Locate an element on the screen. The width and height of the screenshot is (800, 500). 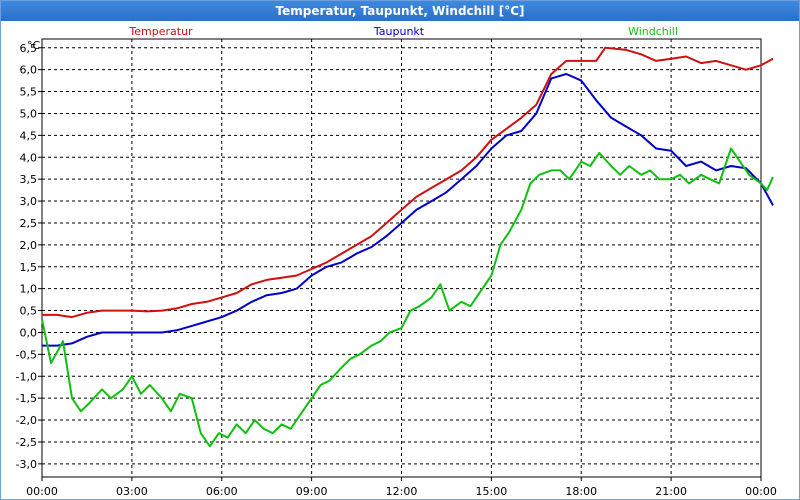
y-tick-label: 6,5 is located at coordinates (29, 48).